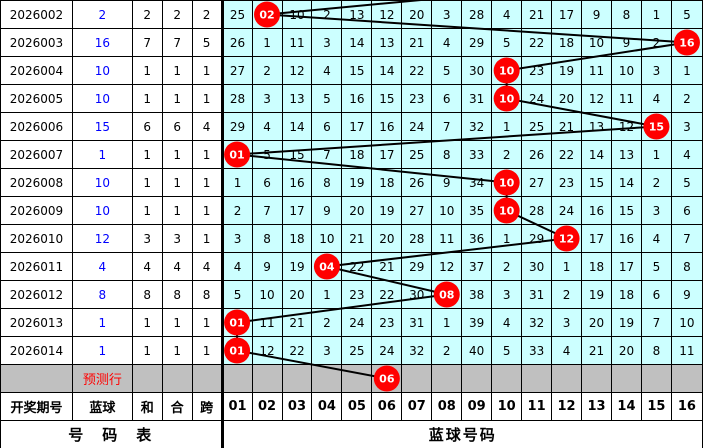  What do you see at coordinates (351, 378) in the screenshot?
I see `prediction-row: 预测行` at bounding box center [351, 378].